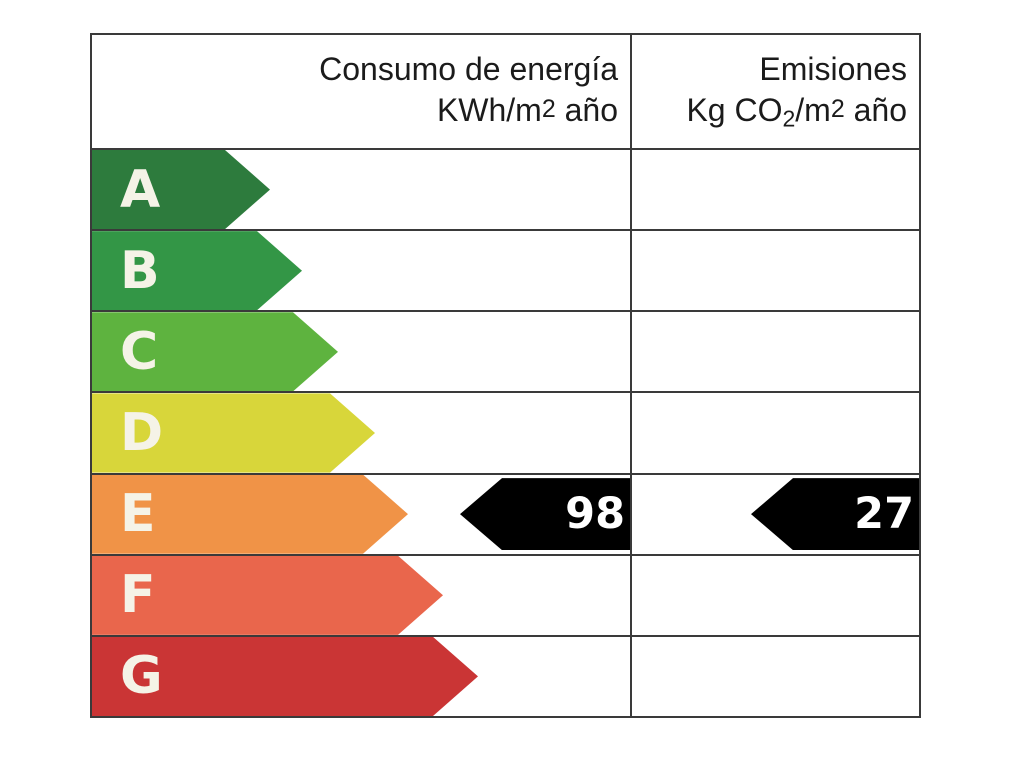 Image resolution: width=1020 pixels, height=765 pixels. I want to click on consumption-header: Consumo de energía KWh/m2 año, so click(361, 91).